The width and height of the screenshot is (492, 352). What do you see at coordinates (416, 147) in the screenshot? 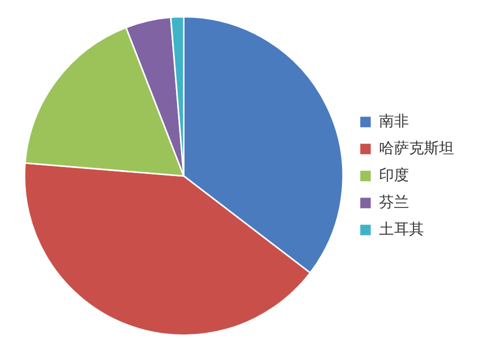
I see `legend-label: 哈萨克斯坦` at bounding box center [416, 147].